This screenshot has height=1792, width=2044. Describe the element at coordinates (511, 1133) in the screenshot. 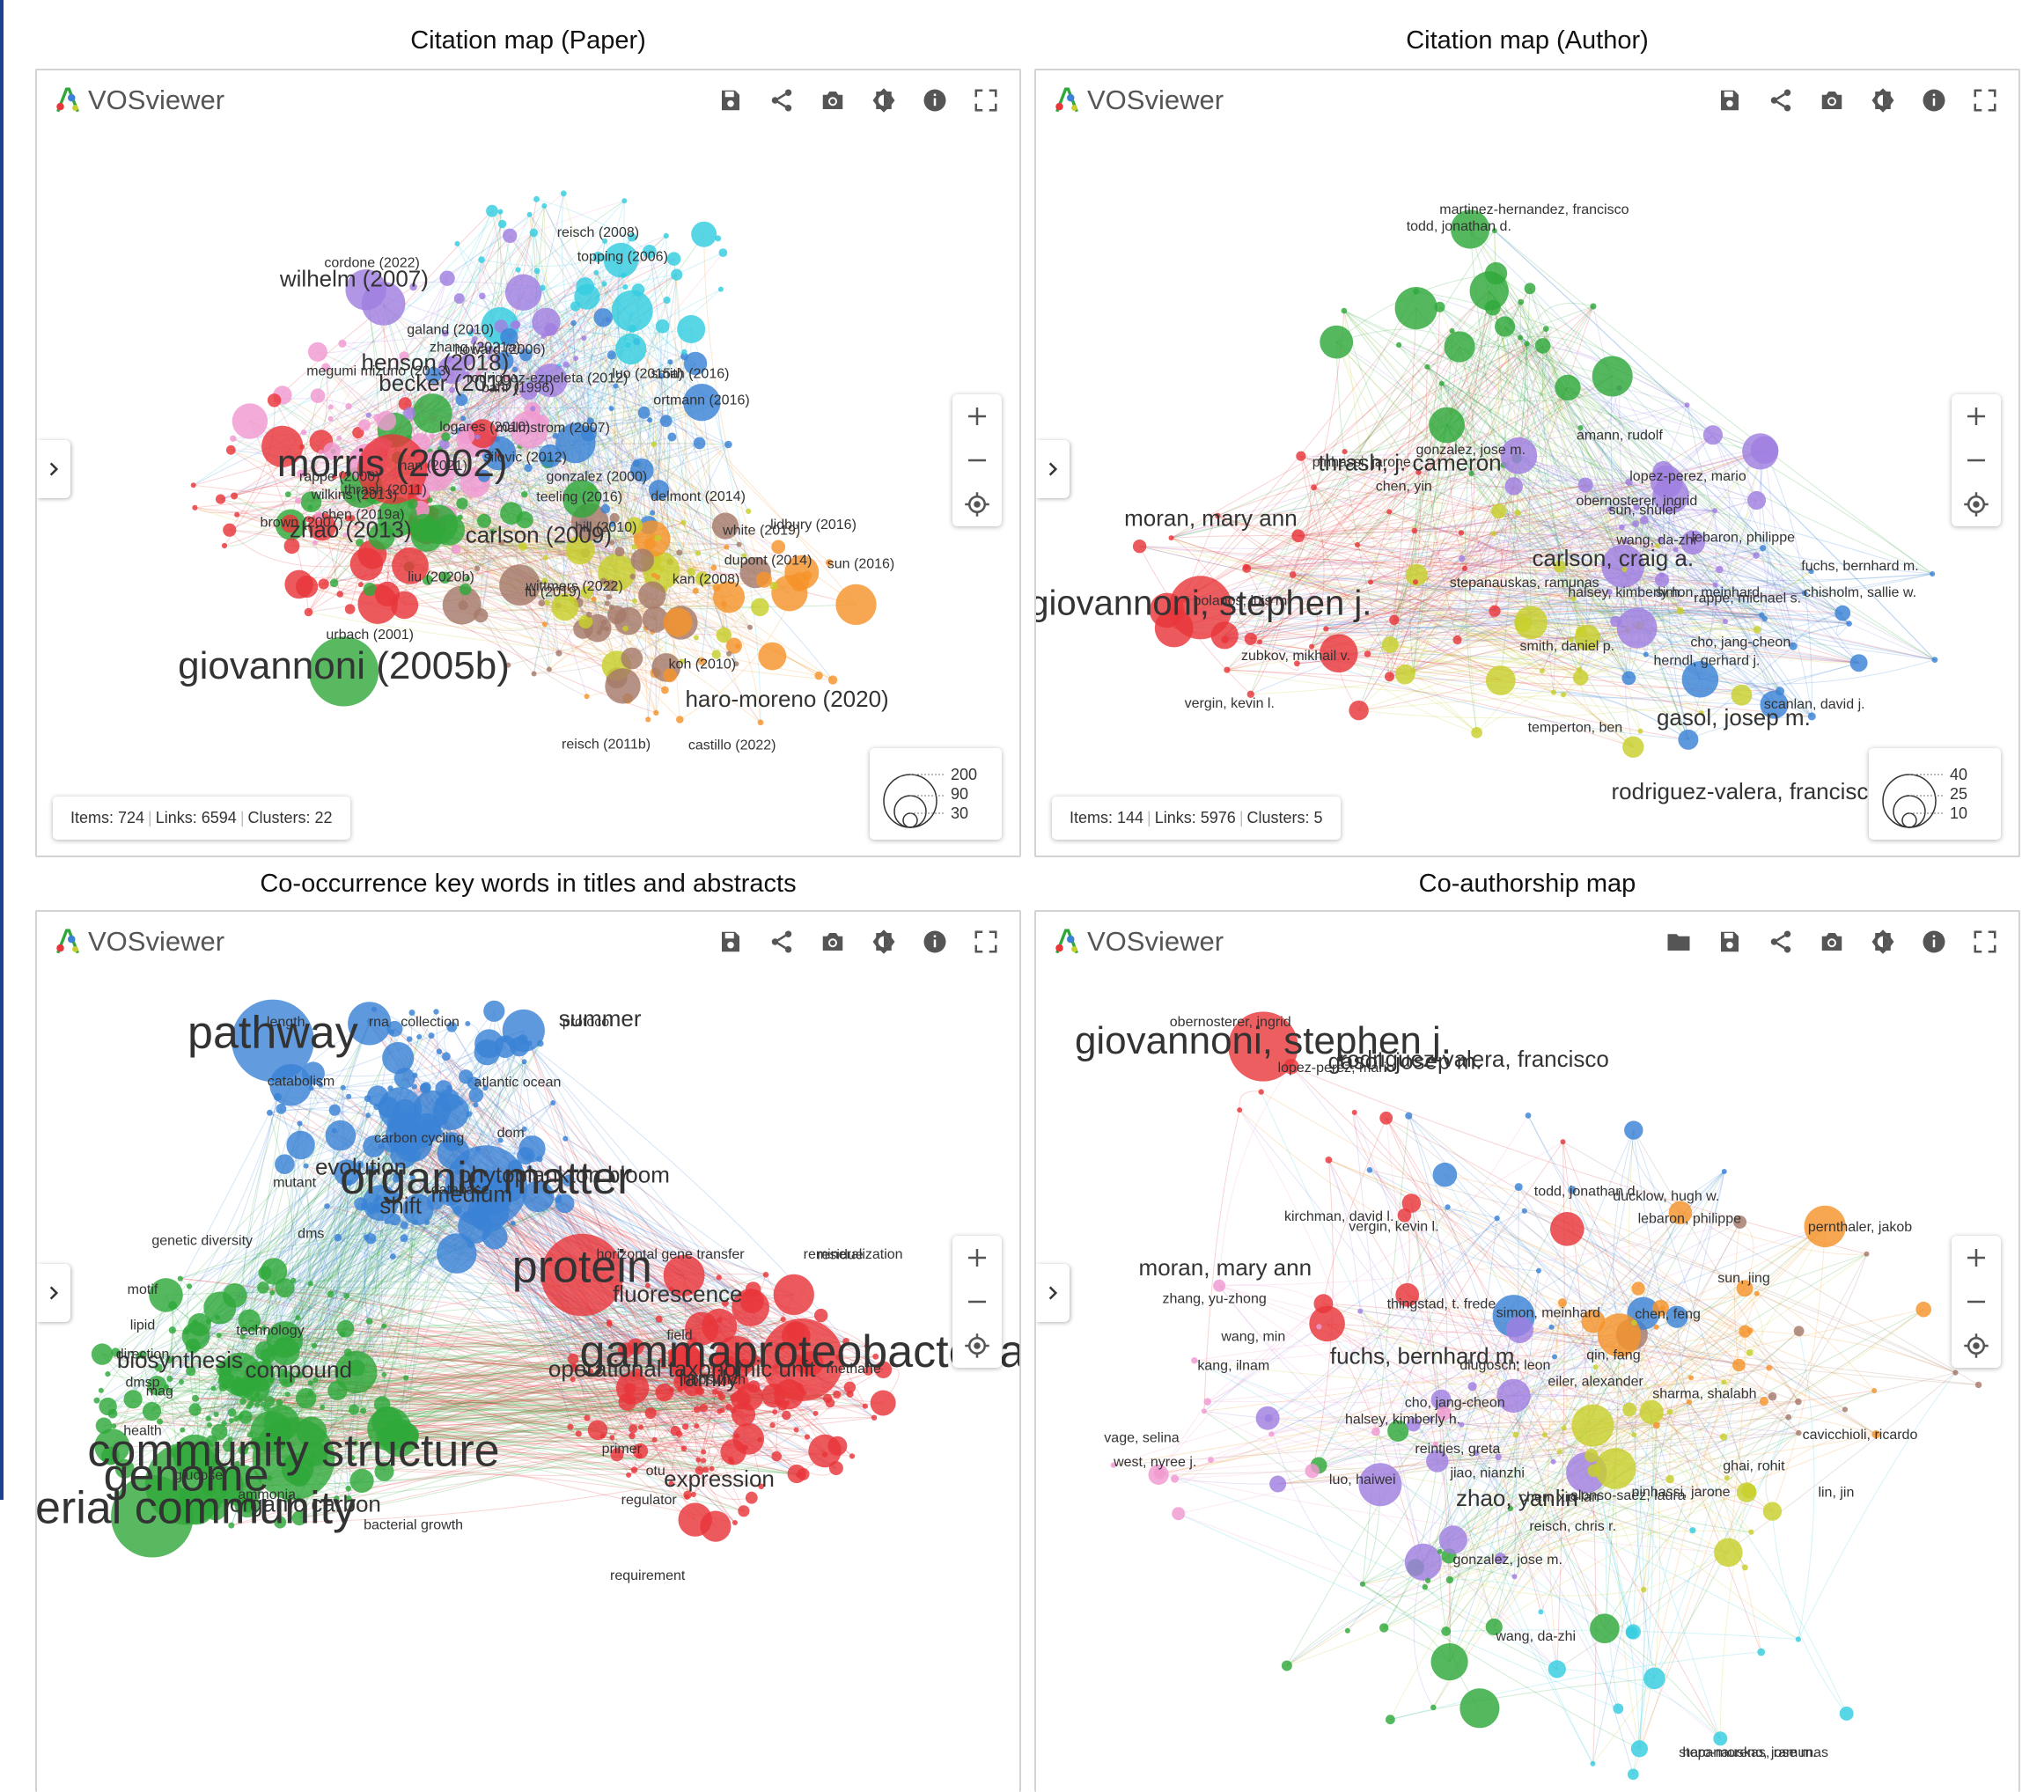

I see `node-label: dom` at that location.